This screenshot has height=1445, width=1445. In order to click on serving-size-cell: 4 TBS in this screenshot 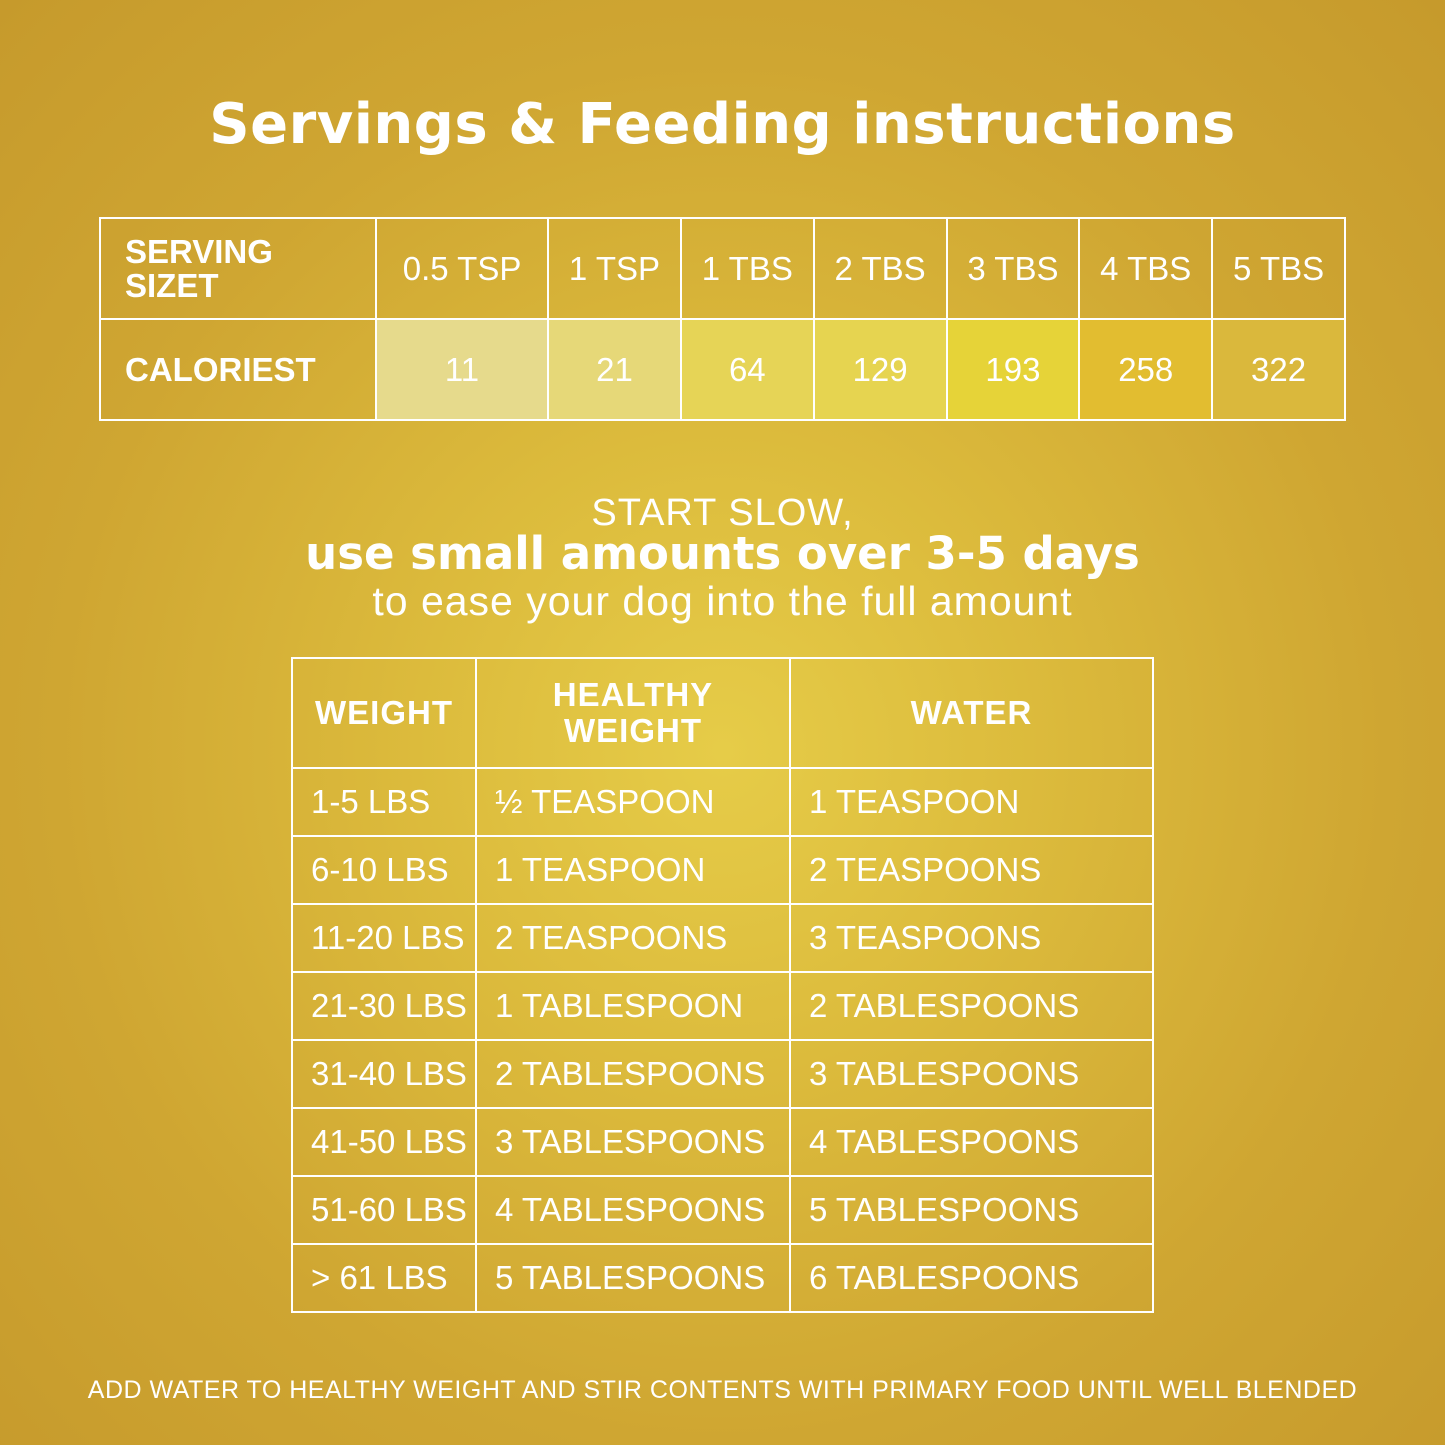, I will do `click(1146, 268)`.